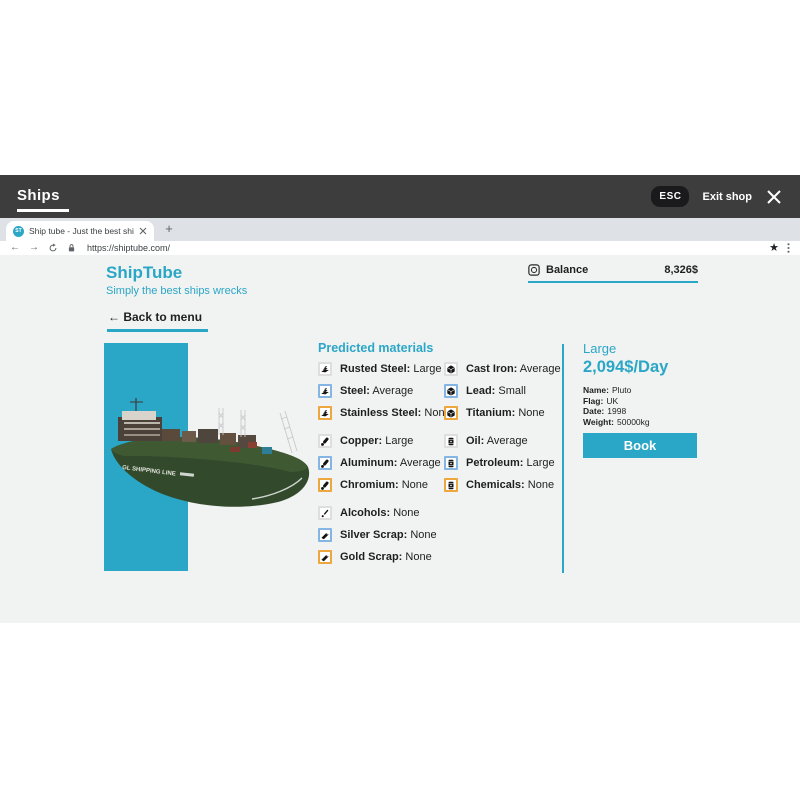  What do you see at coordinates (607, 390) in the screenshot?
I see `ship-detail-name: Name: Pluto` at bounding box center [607, 390].